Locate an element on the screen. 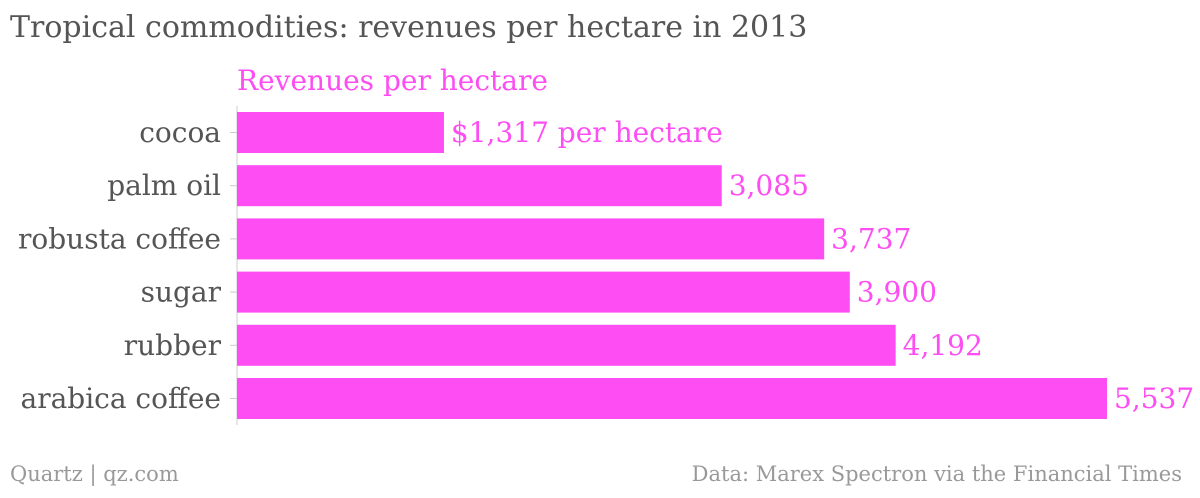 The image size is (1200, 498). category-label: rubber is located at coordinates (173, 345).